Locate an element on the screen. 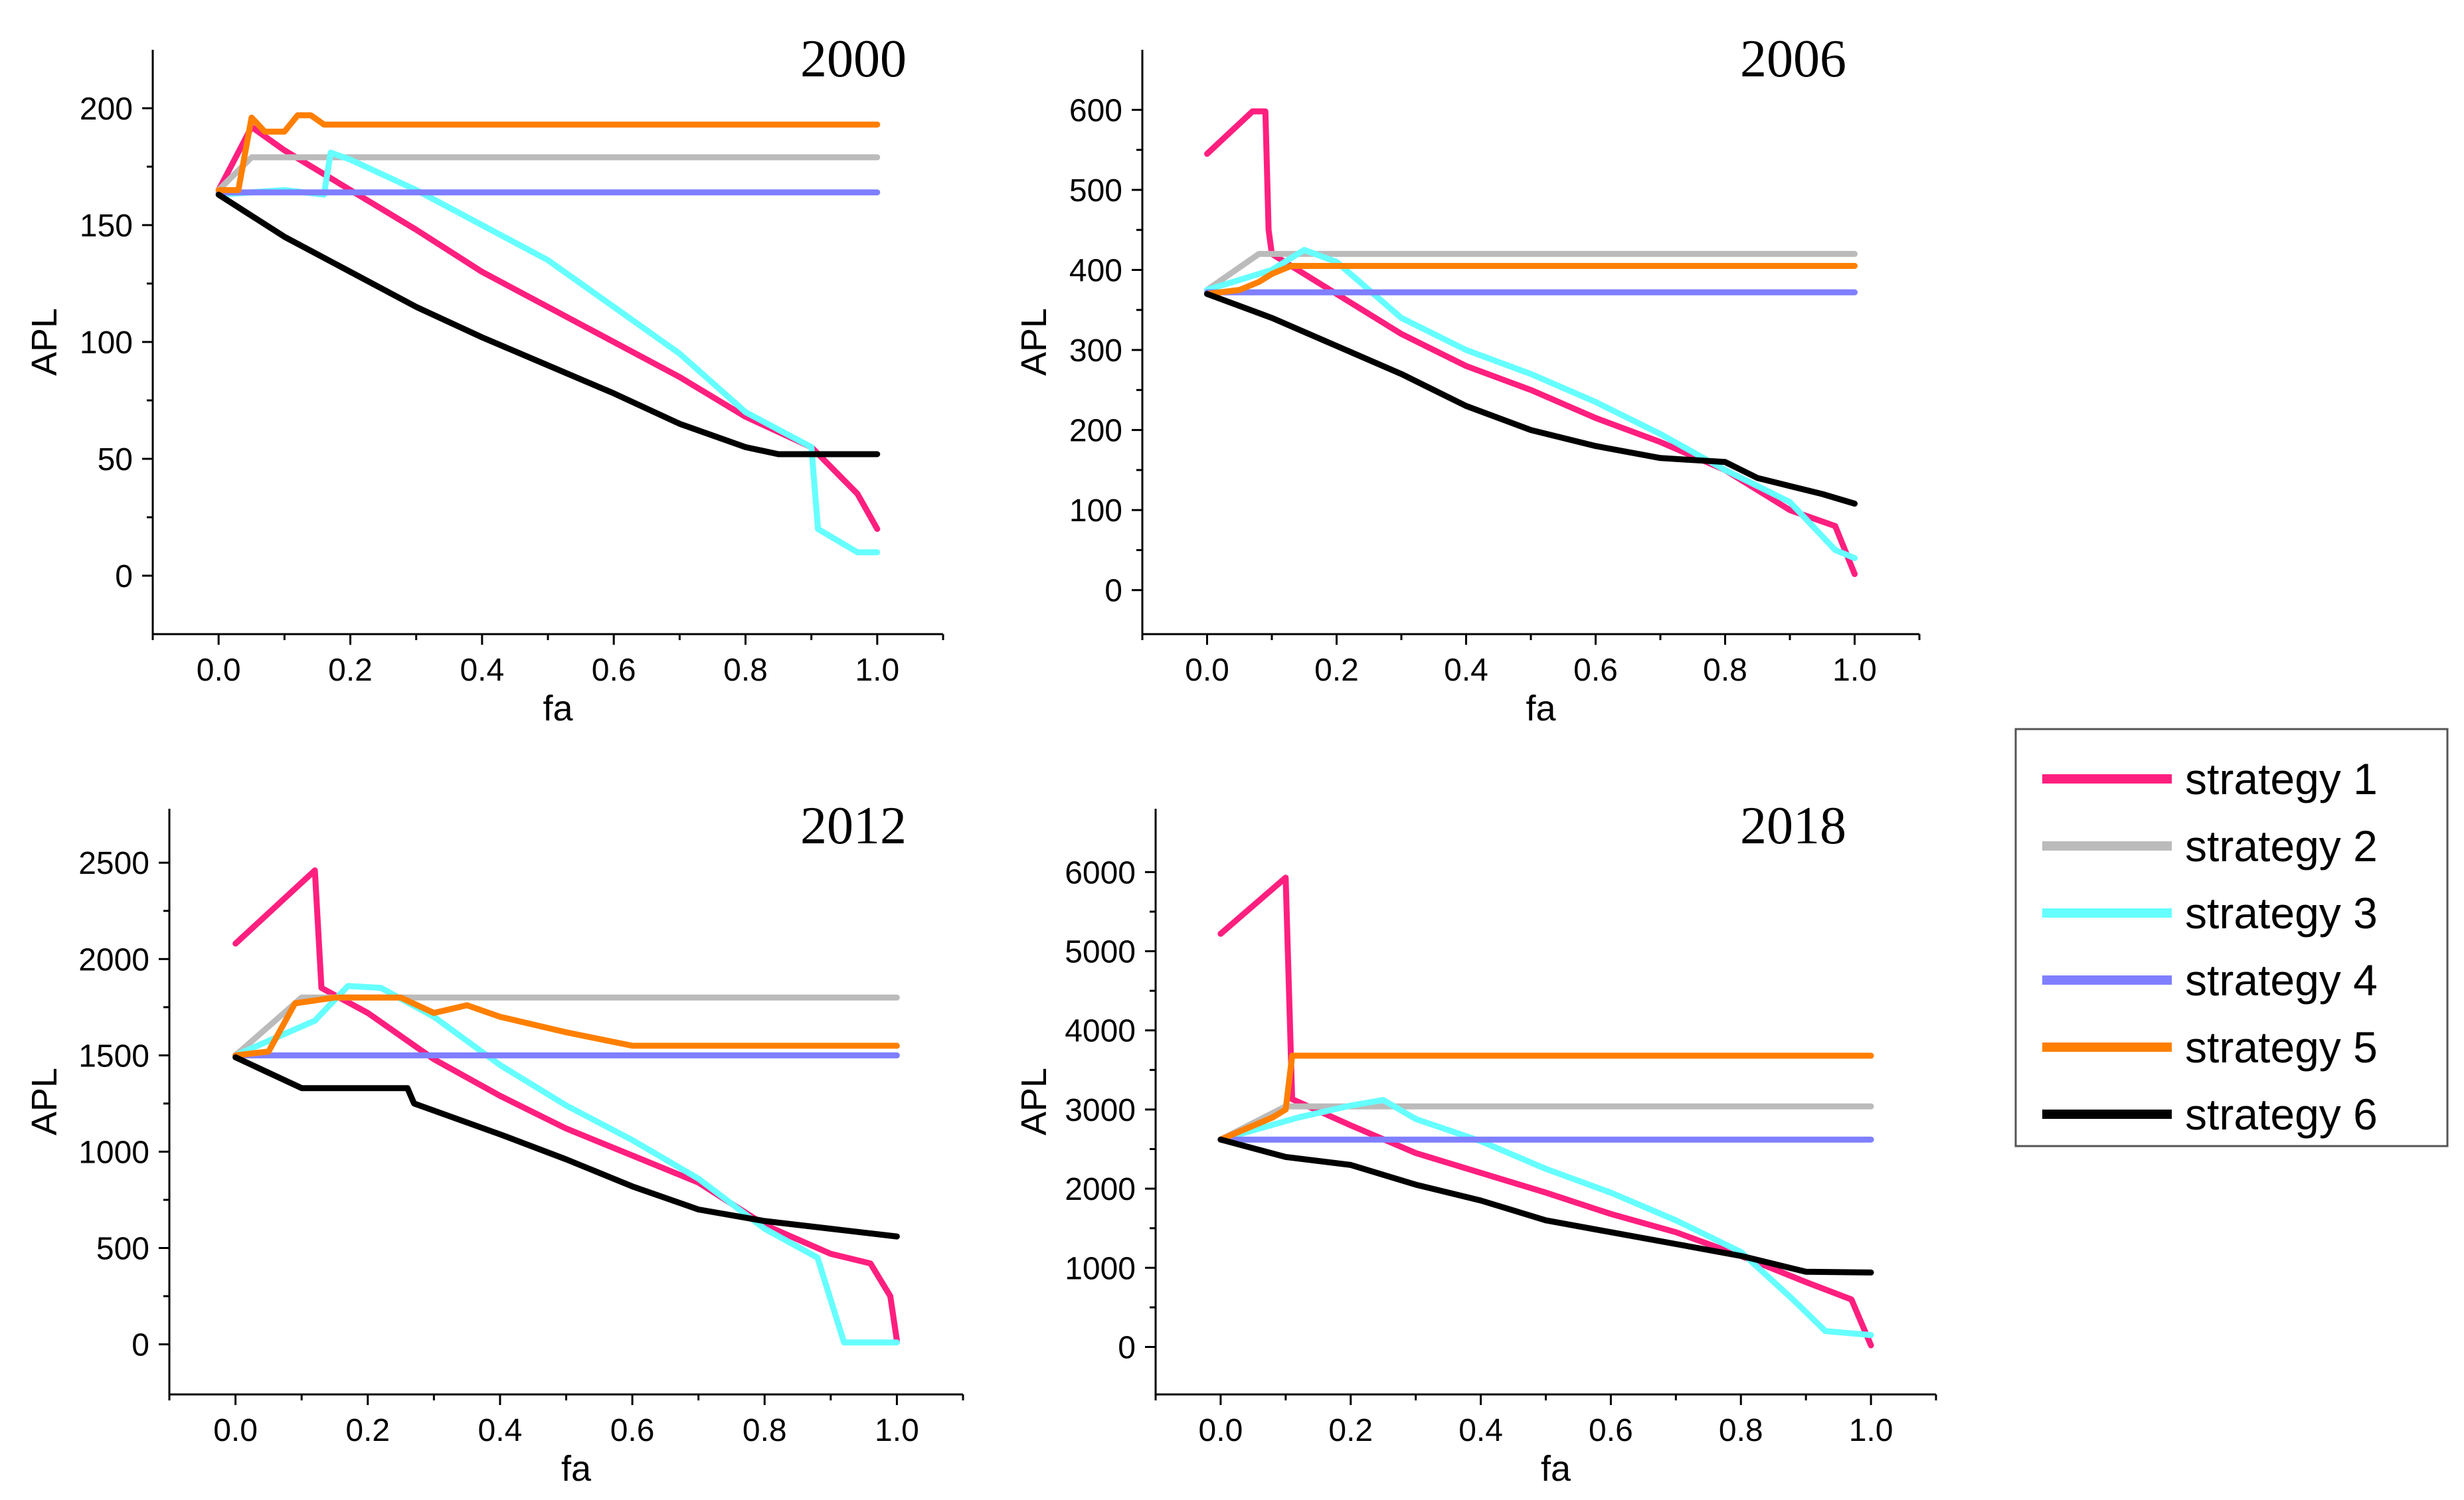 The height and width of the screenshot is (1500, 2464). y-tick-label: 600 is located at coordinates (1095, 110).